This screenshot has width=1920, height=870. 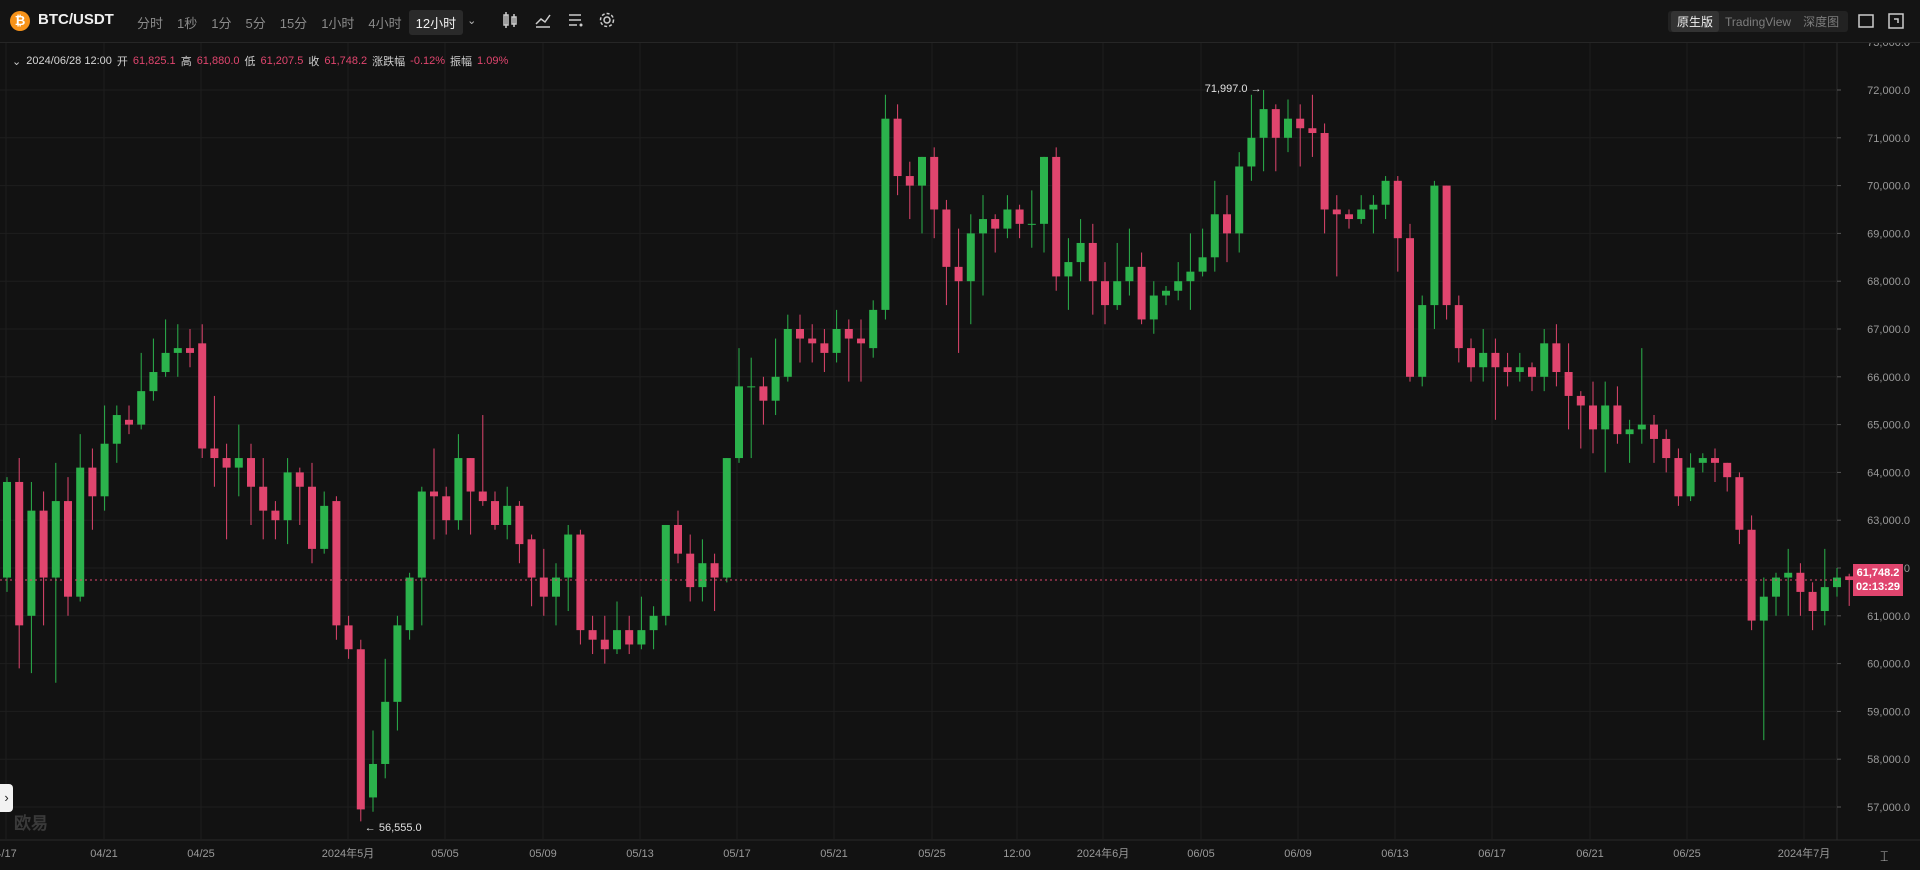 What do you see at coordinates (1866, 21) in the screenshot?
I see `window-icon` at bounding box center [1866, 21].